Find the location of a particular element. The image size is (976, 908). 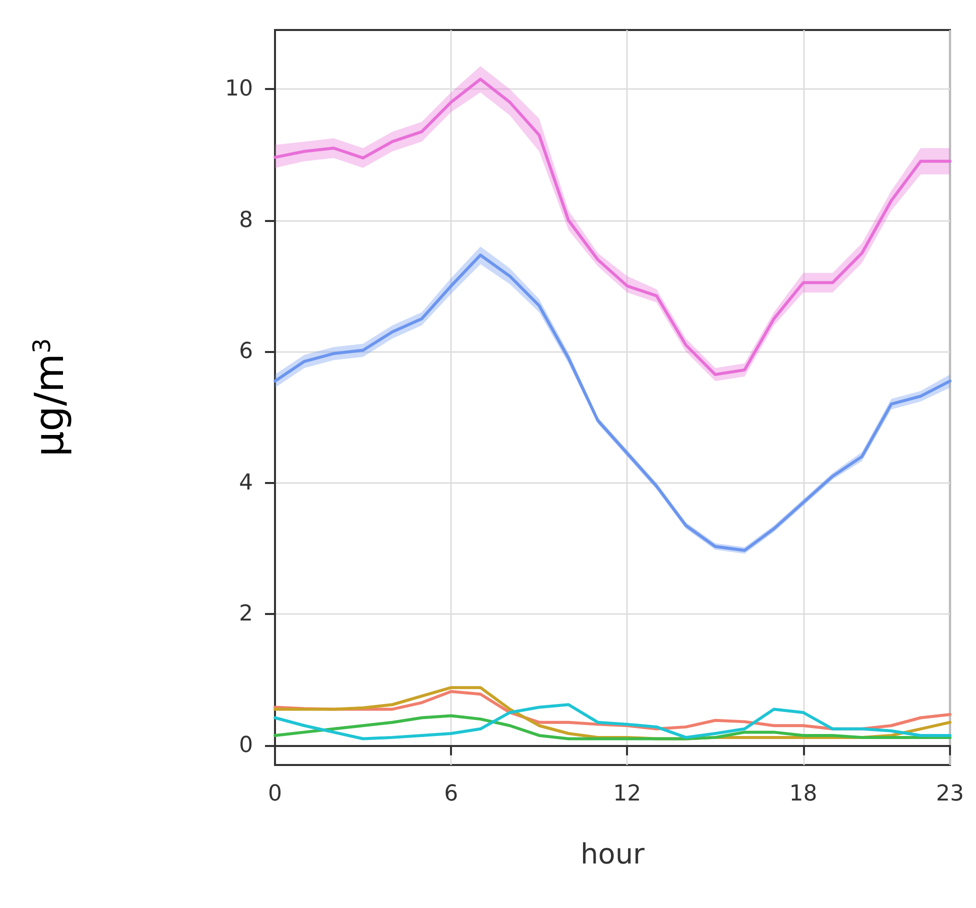

x-tick-label: 18 is located at coordinates (803, 794).